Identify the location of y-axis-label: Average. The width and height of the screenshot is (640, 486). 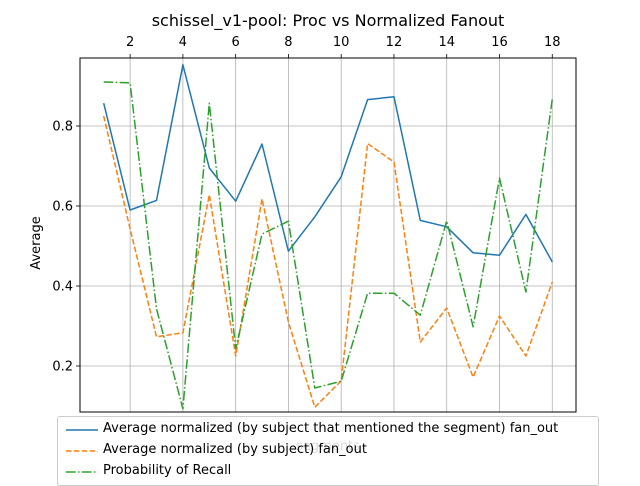
(36, 242).